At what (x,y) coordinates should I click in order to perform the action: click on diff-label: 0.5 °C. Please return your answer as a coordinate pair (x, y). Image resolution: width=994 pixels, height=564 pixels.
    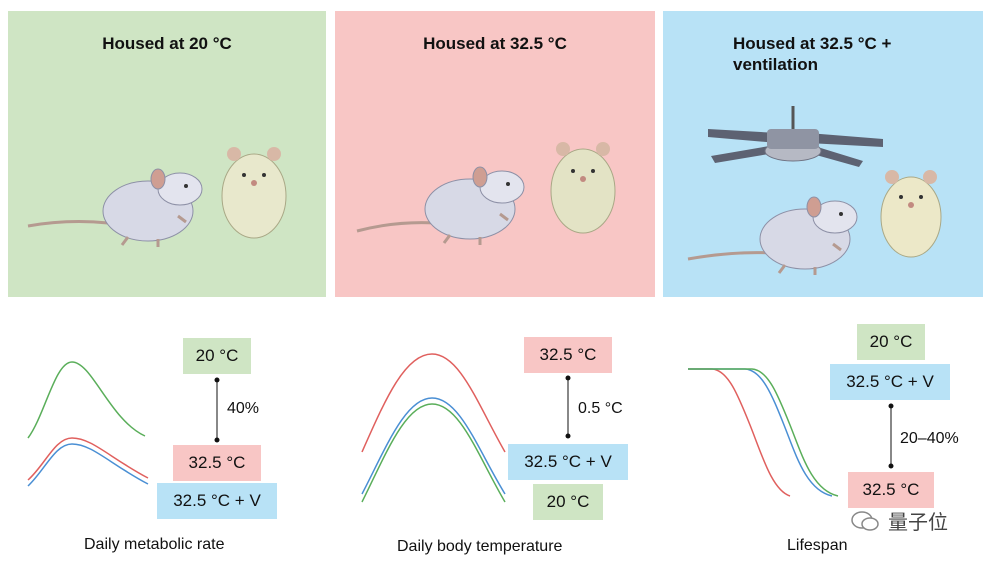
    Looking at the image, I should click on (600, 408).